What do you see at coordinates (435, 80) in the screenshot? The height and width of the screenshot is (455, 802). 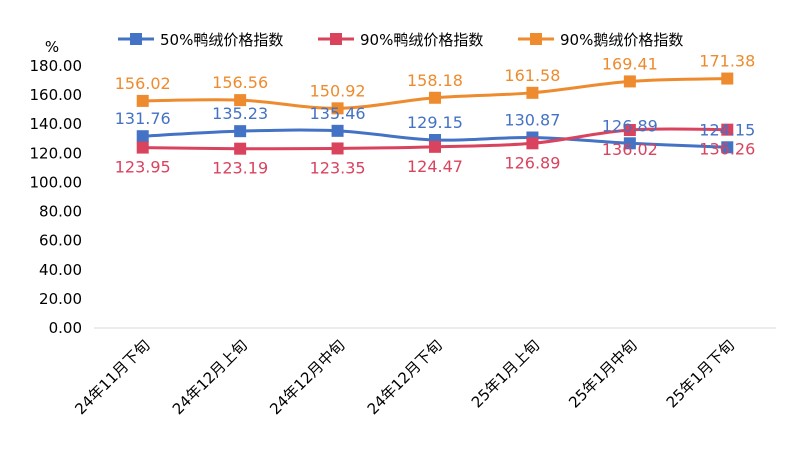 I see `data-label: 158.18` at bounding box center [435, 80].